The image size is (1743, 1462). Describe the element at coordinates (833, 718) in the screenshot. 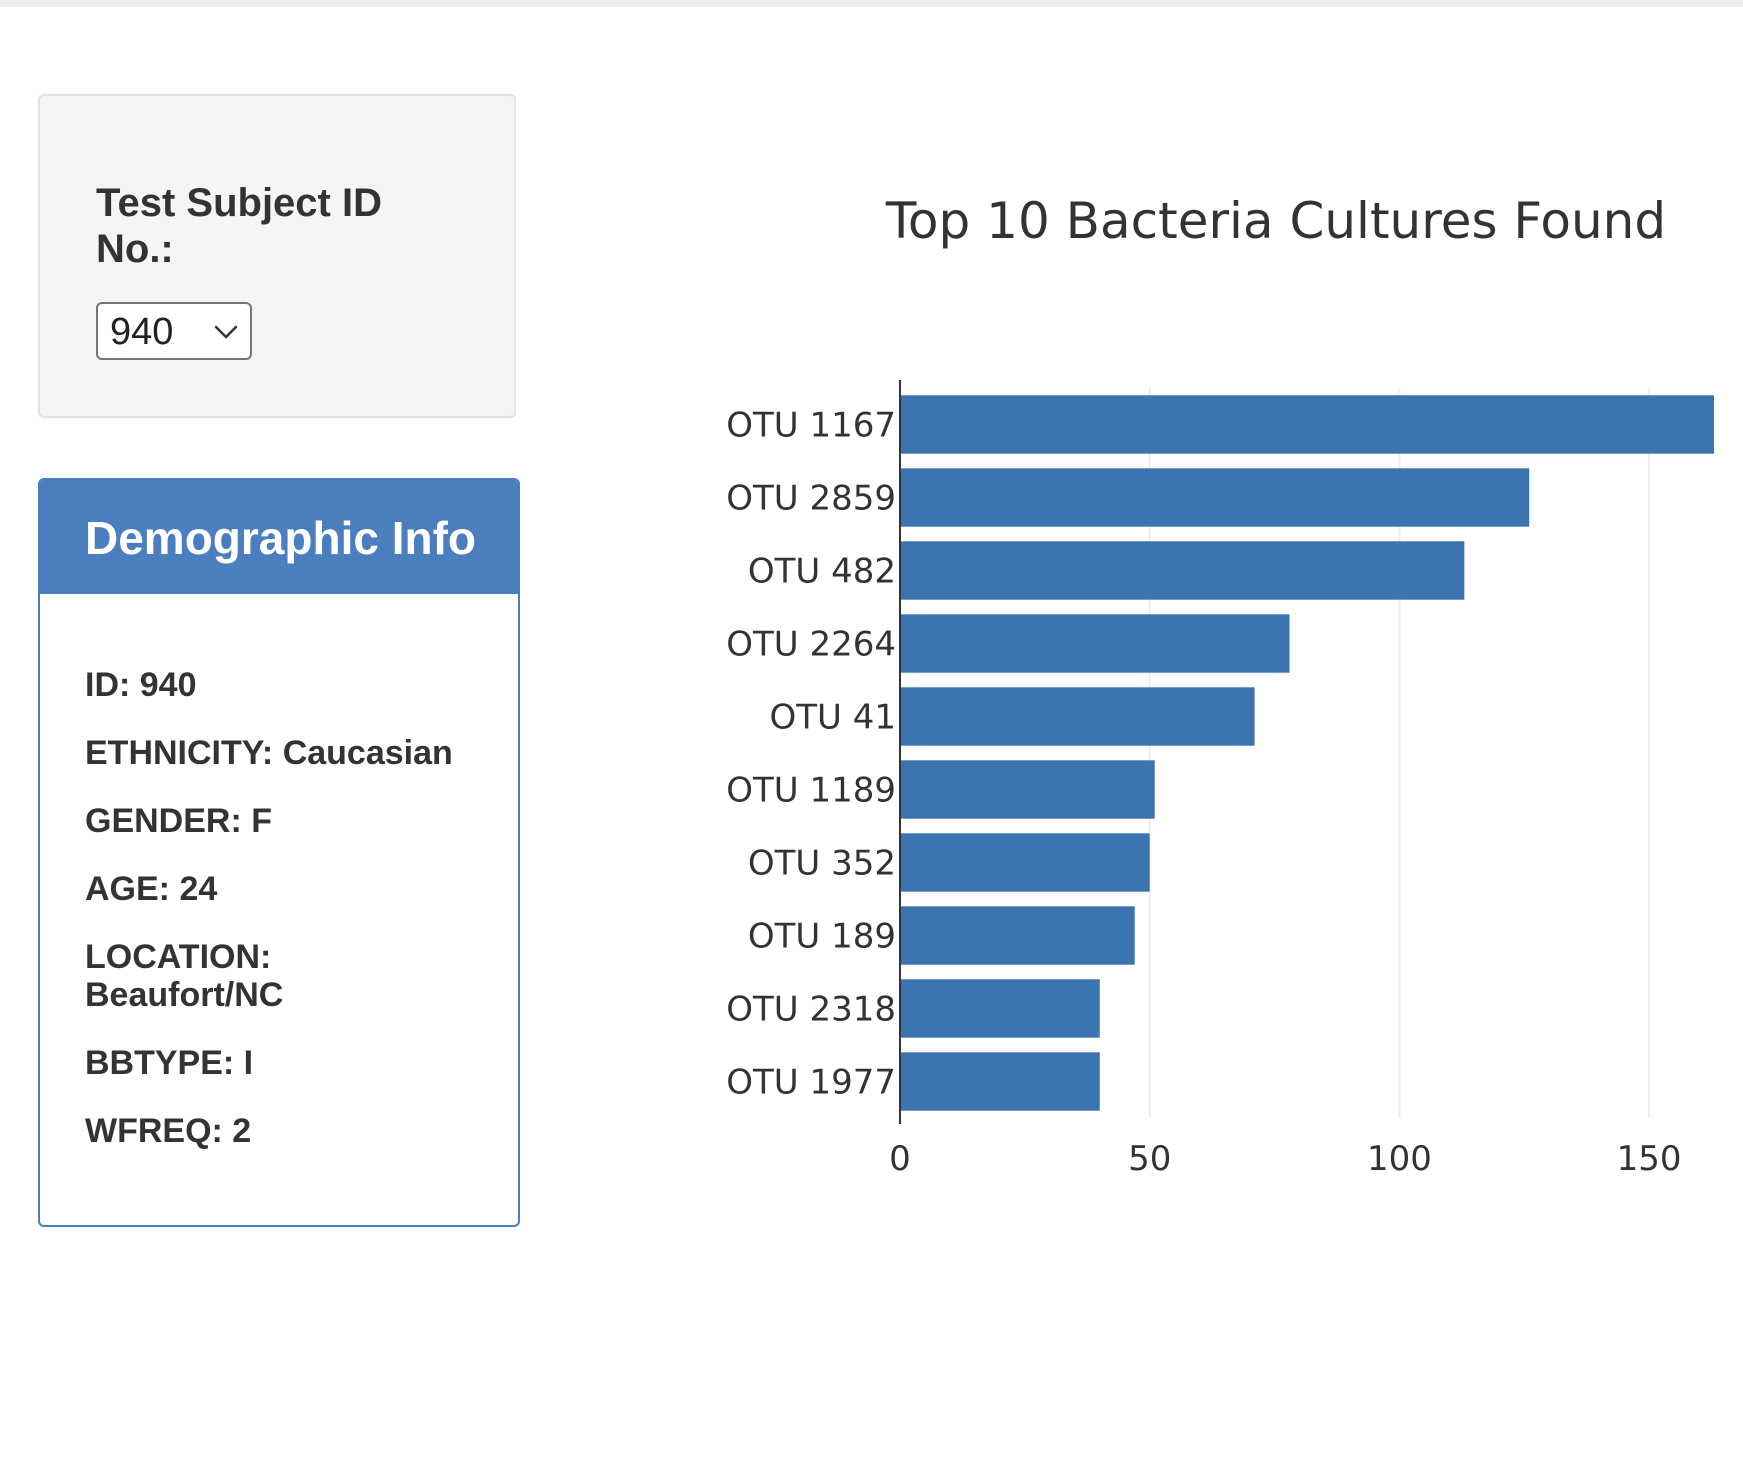

I see `y-tick-label: OTU 41` at that location.